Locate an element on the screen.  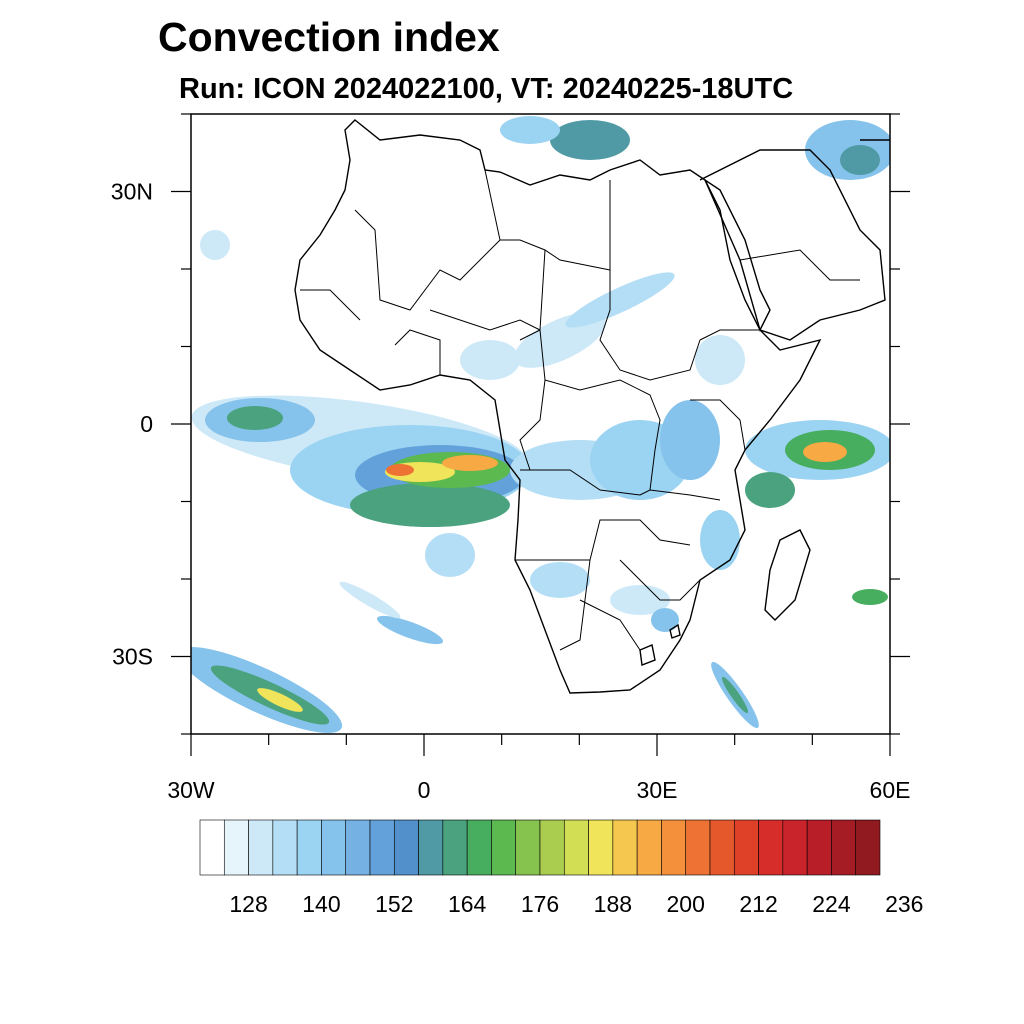
lon-tick-label: 0 is located at coordinates (424, 790).